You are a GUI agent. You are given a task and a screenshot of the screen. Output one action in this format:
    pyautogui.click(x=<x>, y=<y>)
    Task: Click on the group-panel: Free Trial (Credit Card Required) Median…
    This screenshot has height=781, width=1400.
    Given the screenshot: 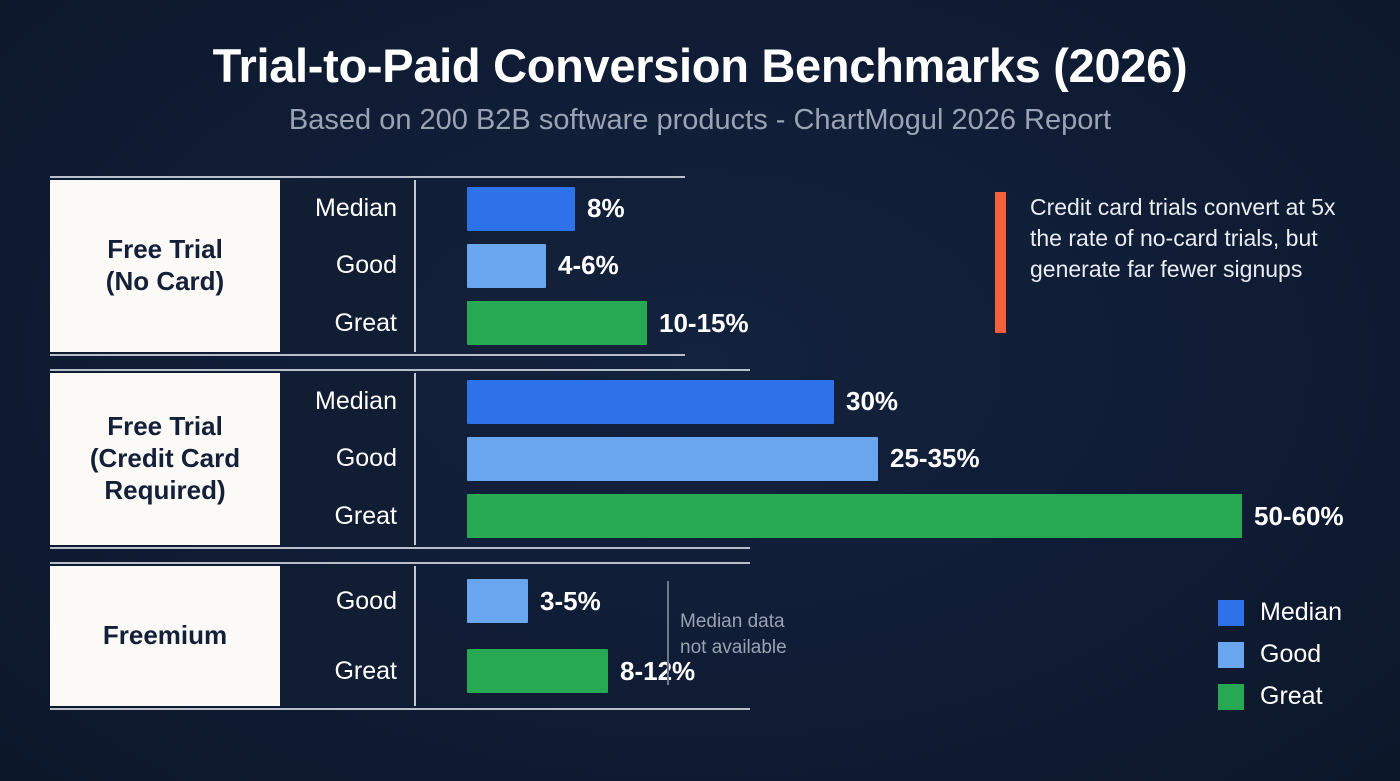 What is the action you would take?
    pyautogui.click(x=233, y=459)
    